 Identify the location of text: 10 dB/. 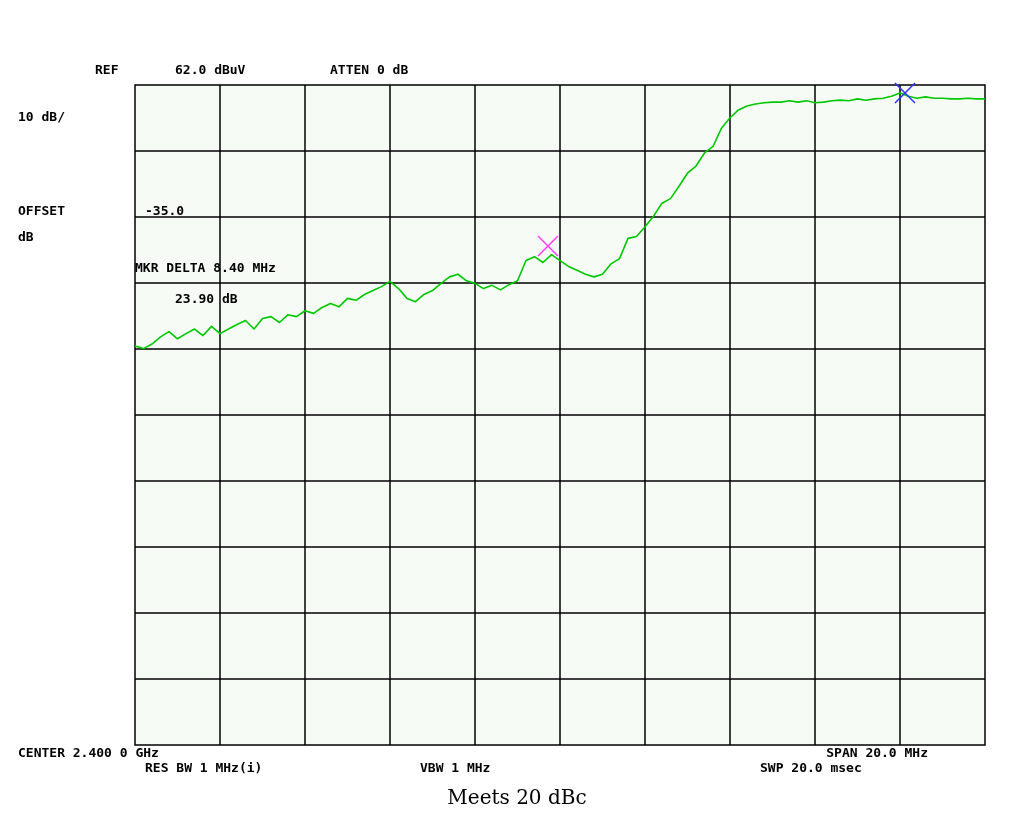
(42, 116).